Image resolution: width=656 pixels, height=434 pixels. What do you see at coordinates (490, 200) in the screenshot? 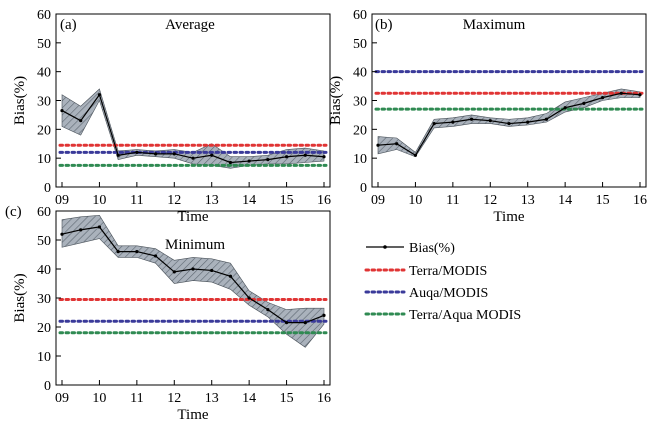
I see `x-tick-label-b-3: 12` at bounding box center [490, 200].